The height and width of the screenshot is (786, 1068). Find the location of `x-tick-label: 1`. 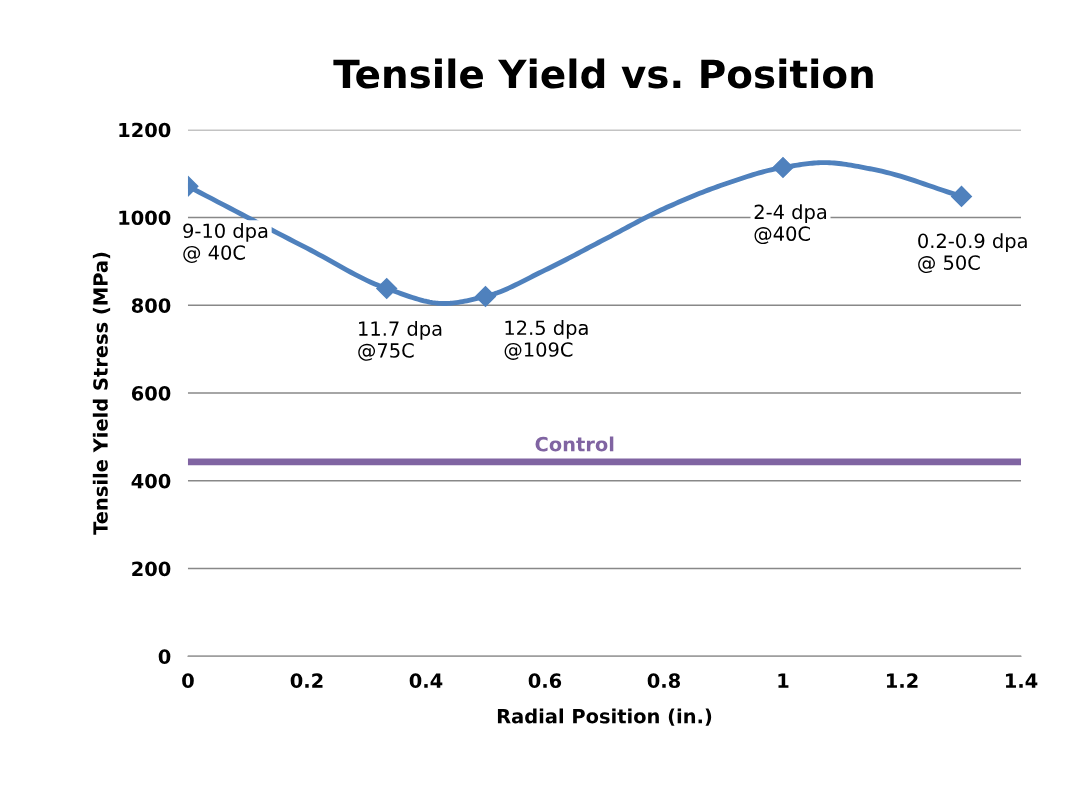

x-tick-label: 1 is located at coordinates (783, 680).